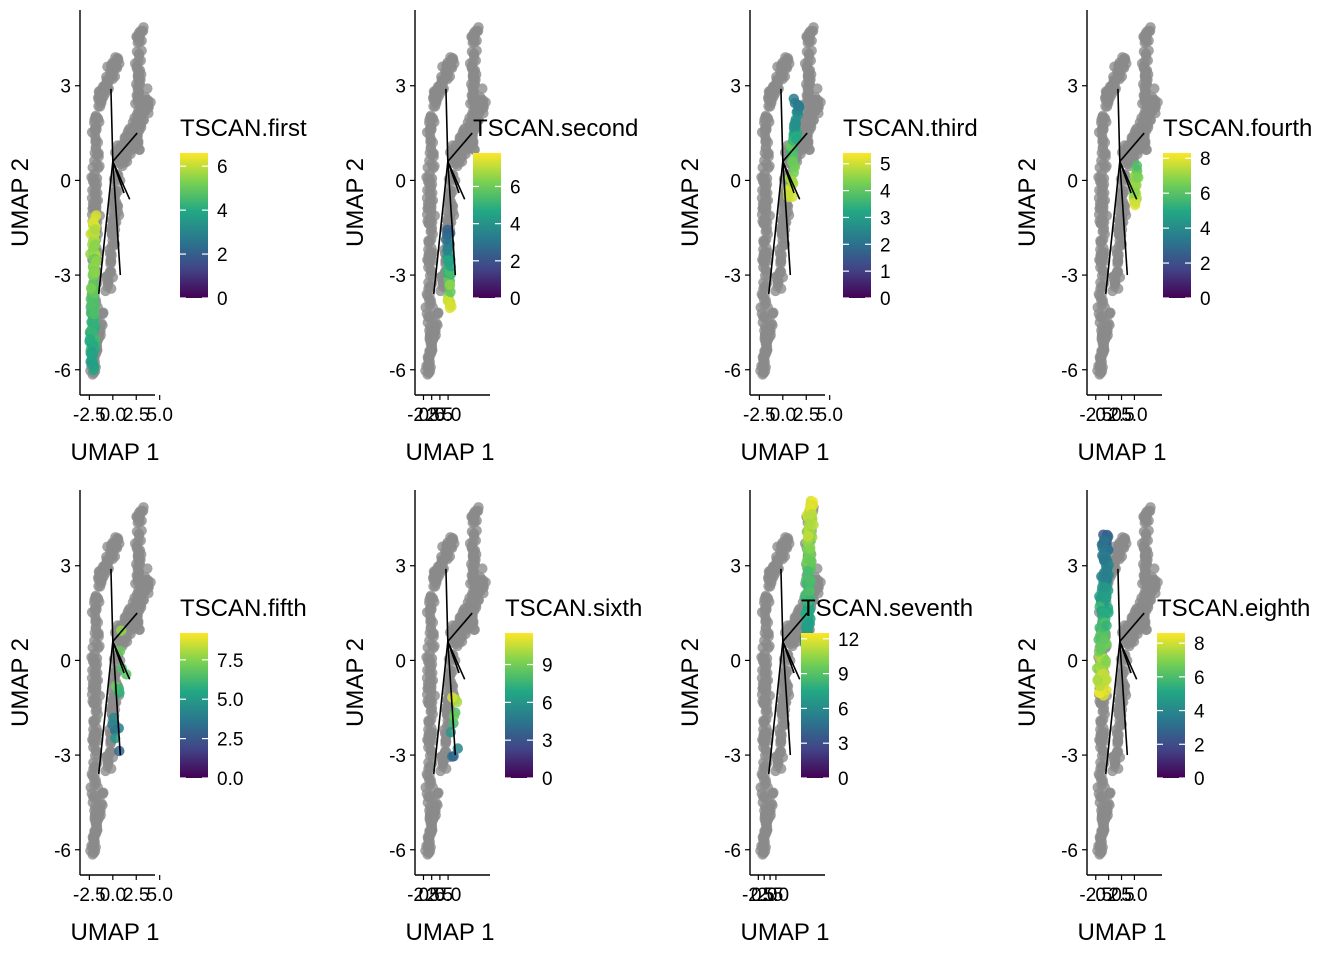 This screenshot has height=960, width=1344. Describe the element at coordinates (547, 666) in the screenshot. I see `legend-tick-label: 9` at that location.